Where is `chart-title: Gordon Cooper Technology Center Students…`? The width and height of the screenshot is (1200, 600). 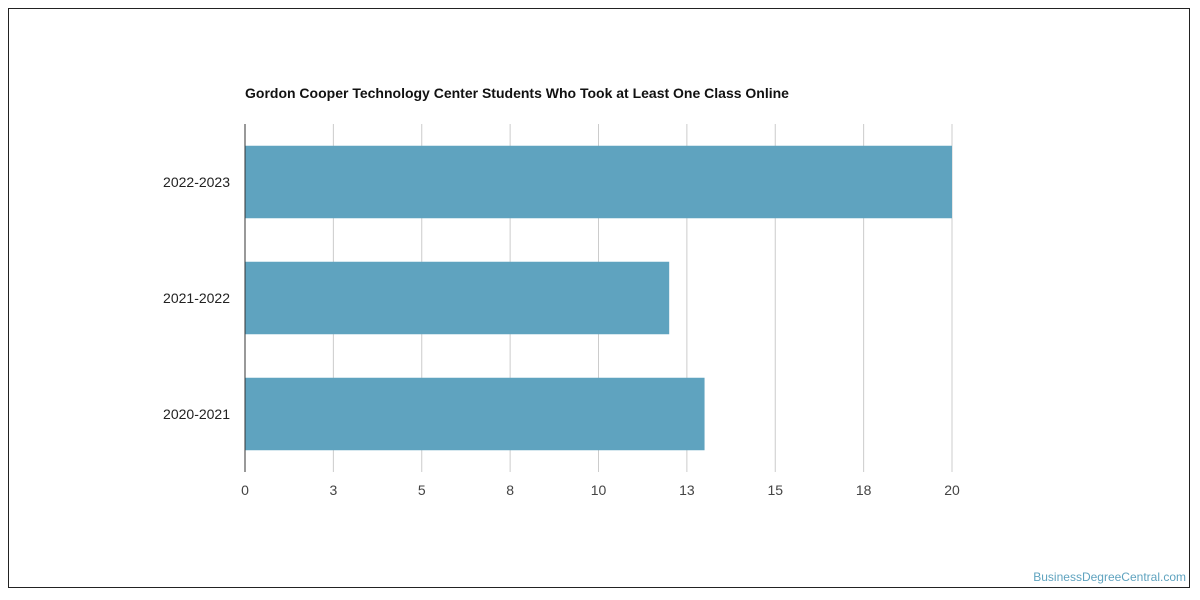 chart-title: Gordon Cooper Technology Center Students… is located at coordinates (517, 93).